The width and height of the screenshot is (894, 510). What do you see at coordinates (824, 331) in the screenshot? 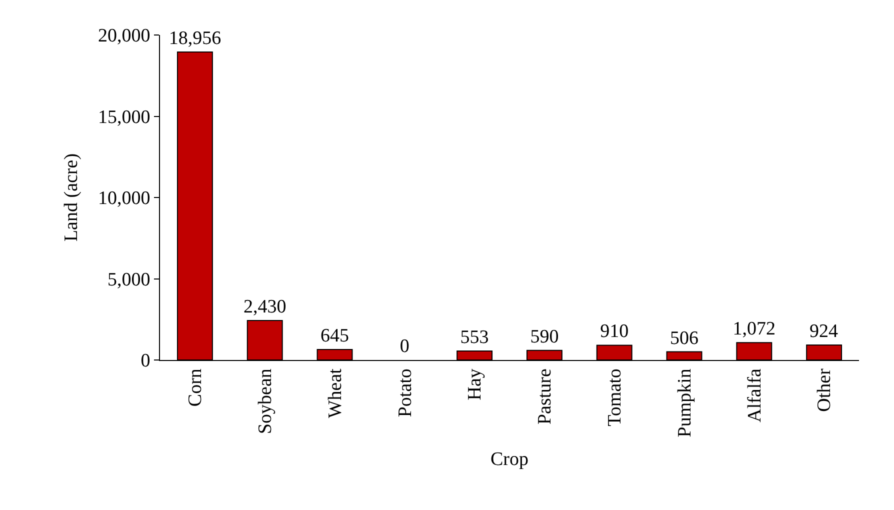
I see `data-label: 924` at bounding box center [824, 331].